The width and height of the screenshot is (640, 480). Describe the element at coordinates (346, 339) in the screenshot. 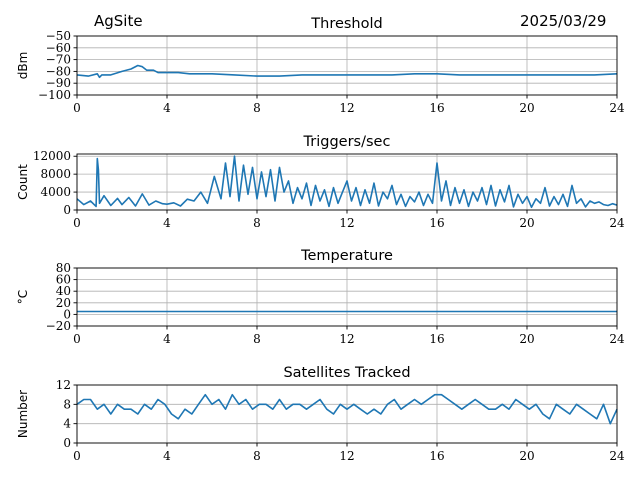

I see `temperature-xtick-label: 12` at that location.